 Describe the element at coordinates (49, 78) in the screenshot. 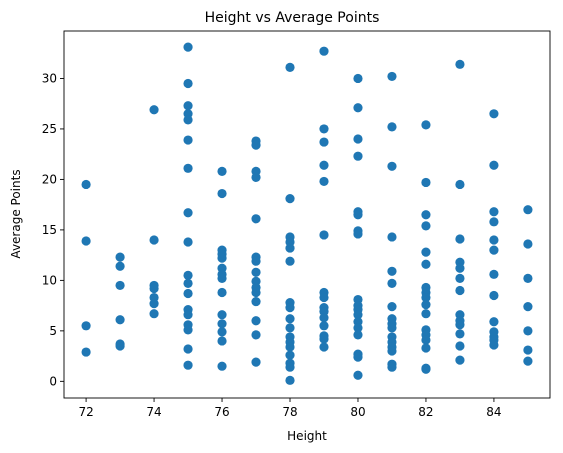

I see `y-tick-label: 30` at that location.